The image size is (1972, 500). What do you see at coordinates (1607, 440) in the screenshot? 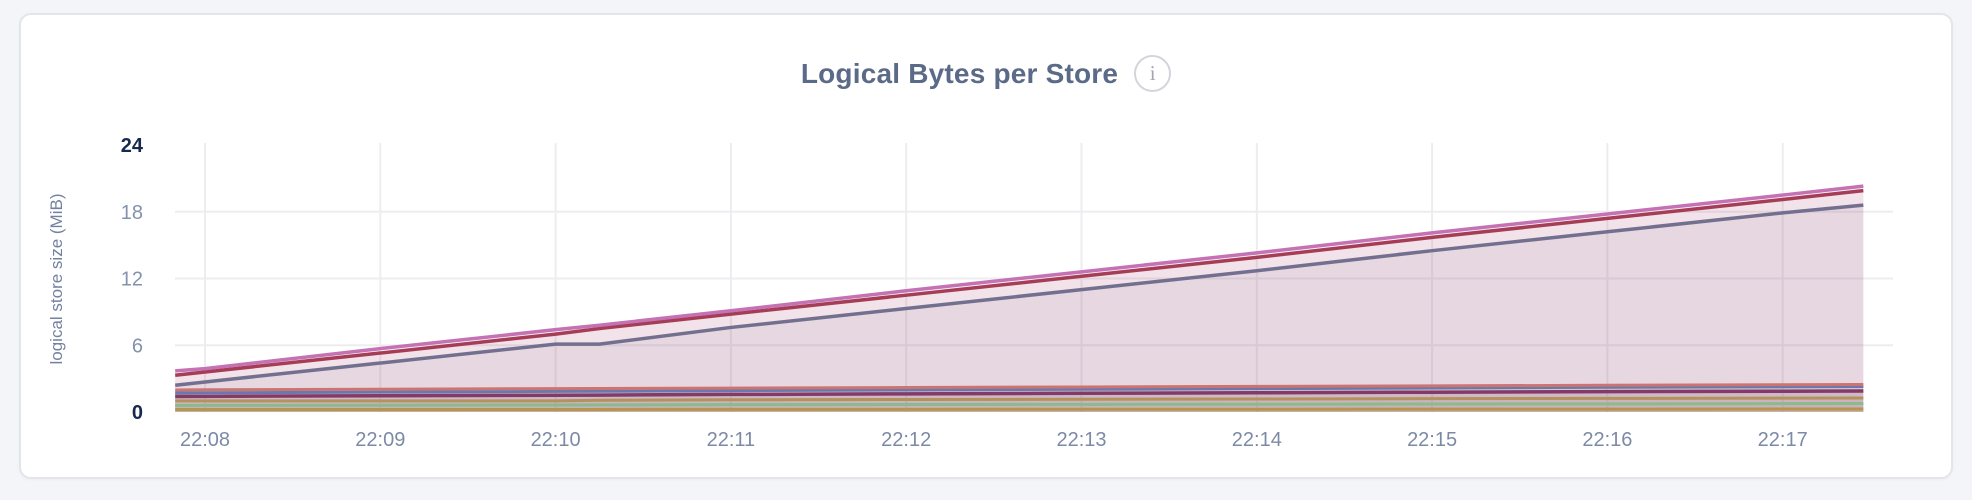
I see `x-tick-label: 22:16` at bounding box center [1607, 440].